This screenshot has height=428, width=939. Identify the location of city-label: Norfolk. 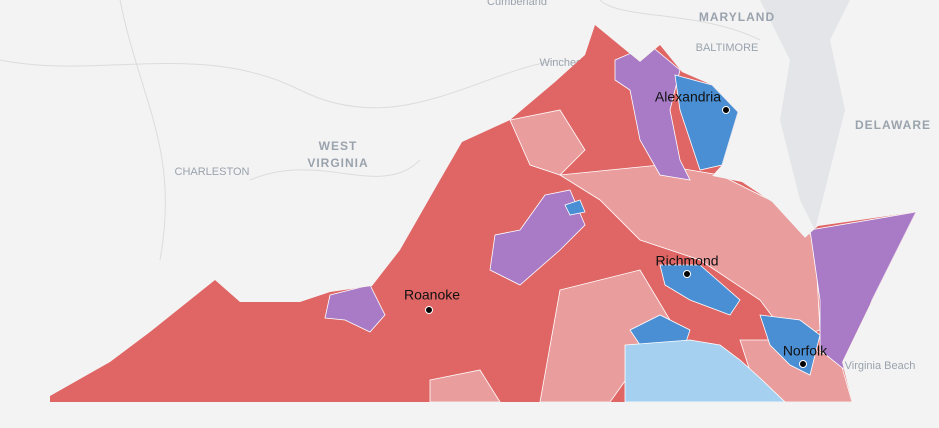
(805, 351).